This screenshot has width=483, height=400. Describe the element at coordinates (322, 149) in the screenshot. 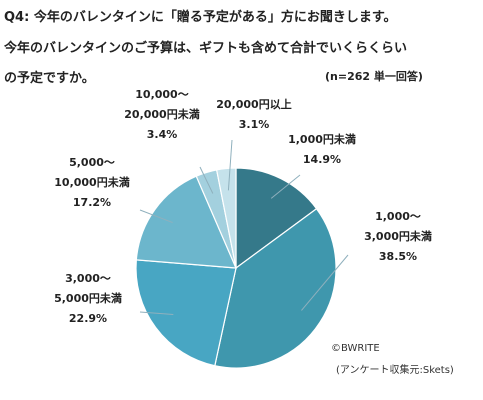

I see `slice-label-1: 1,000円未満 14.9%` at that location.